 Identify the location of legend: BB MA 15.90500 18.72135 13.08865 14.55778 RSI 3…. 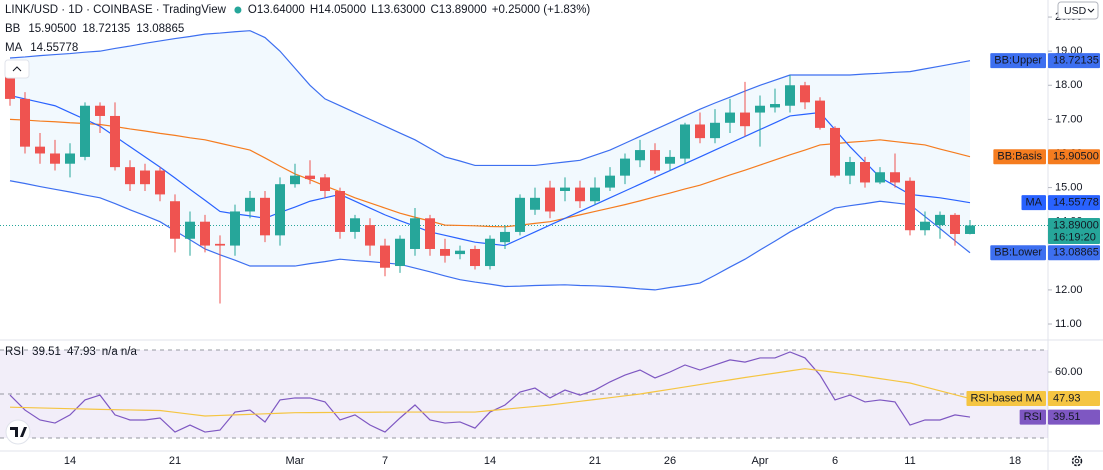
(94, 190).